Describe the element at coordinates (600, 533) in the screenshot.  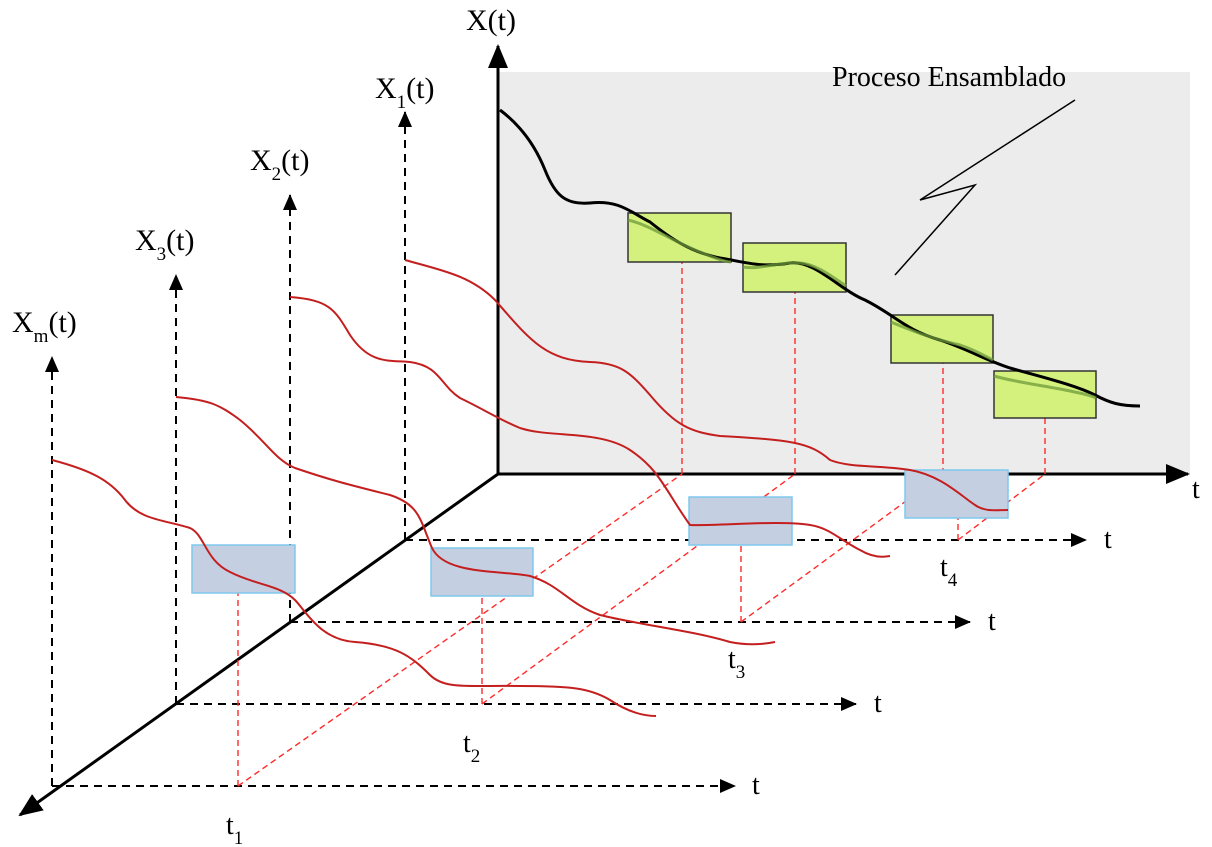
I see `realization-windows` at that location.